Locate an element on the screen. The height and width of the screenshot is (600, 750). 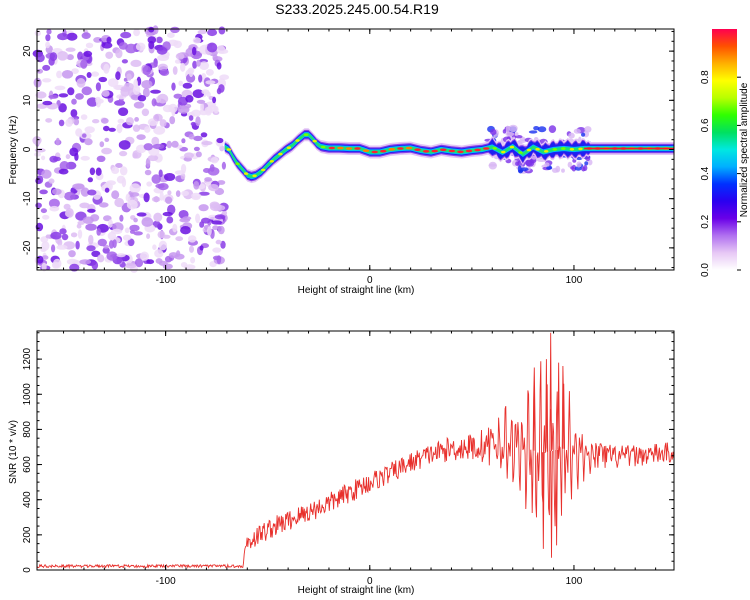
spectrogram-y-label: Frequency (Hz) is located at coordinates (13, 150).